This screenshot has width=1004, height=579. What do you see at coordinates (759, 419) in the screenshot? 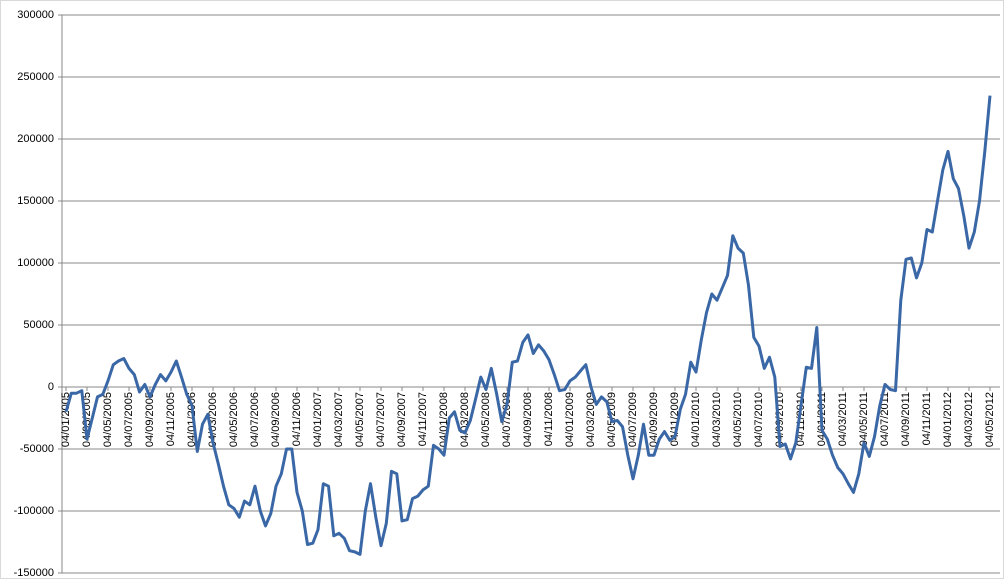
I see `x-tick-label: 04/07/2010` at bounding box center [759, 419].